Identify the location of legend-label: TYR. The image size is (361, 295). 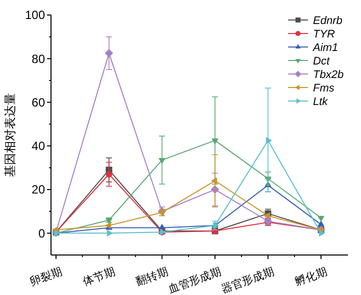
(324, 34).